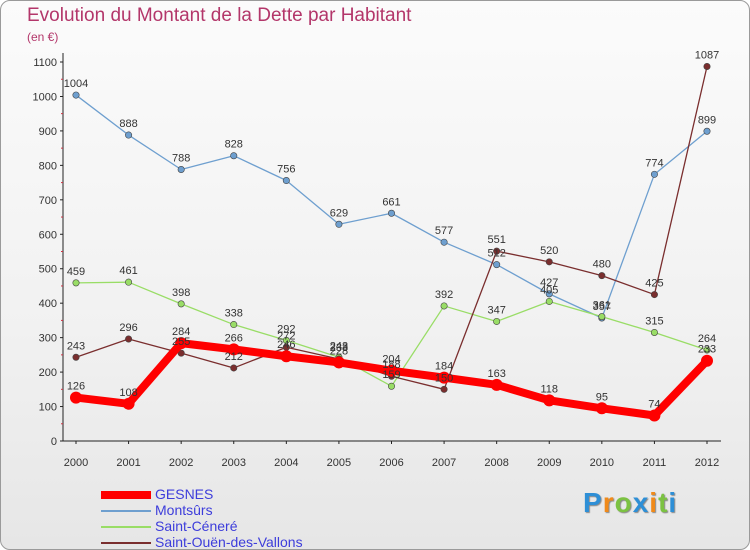 Image resolution: width=750 pixels, height=550 pixels. I want to click on data-label: 264, so click(707, 339).